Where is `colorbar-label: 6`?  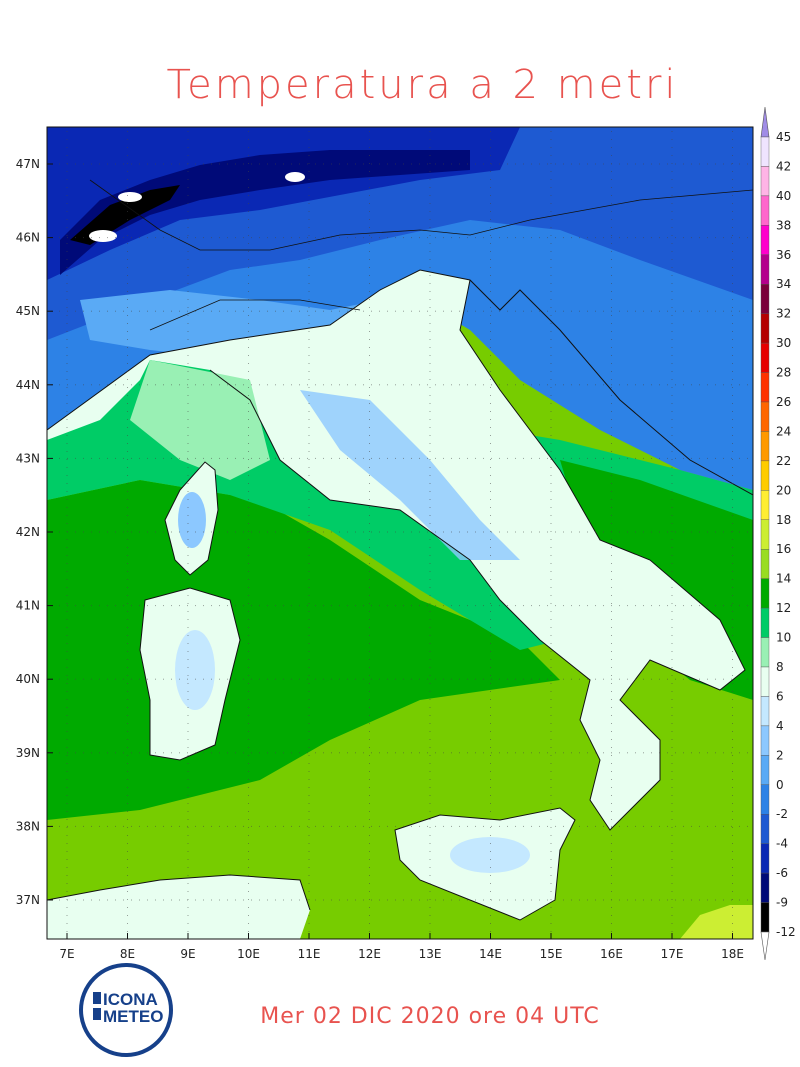 colorbar-label: 6 is located at coordinates (780, 696).